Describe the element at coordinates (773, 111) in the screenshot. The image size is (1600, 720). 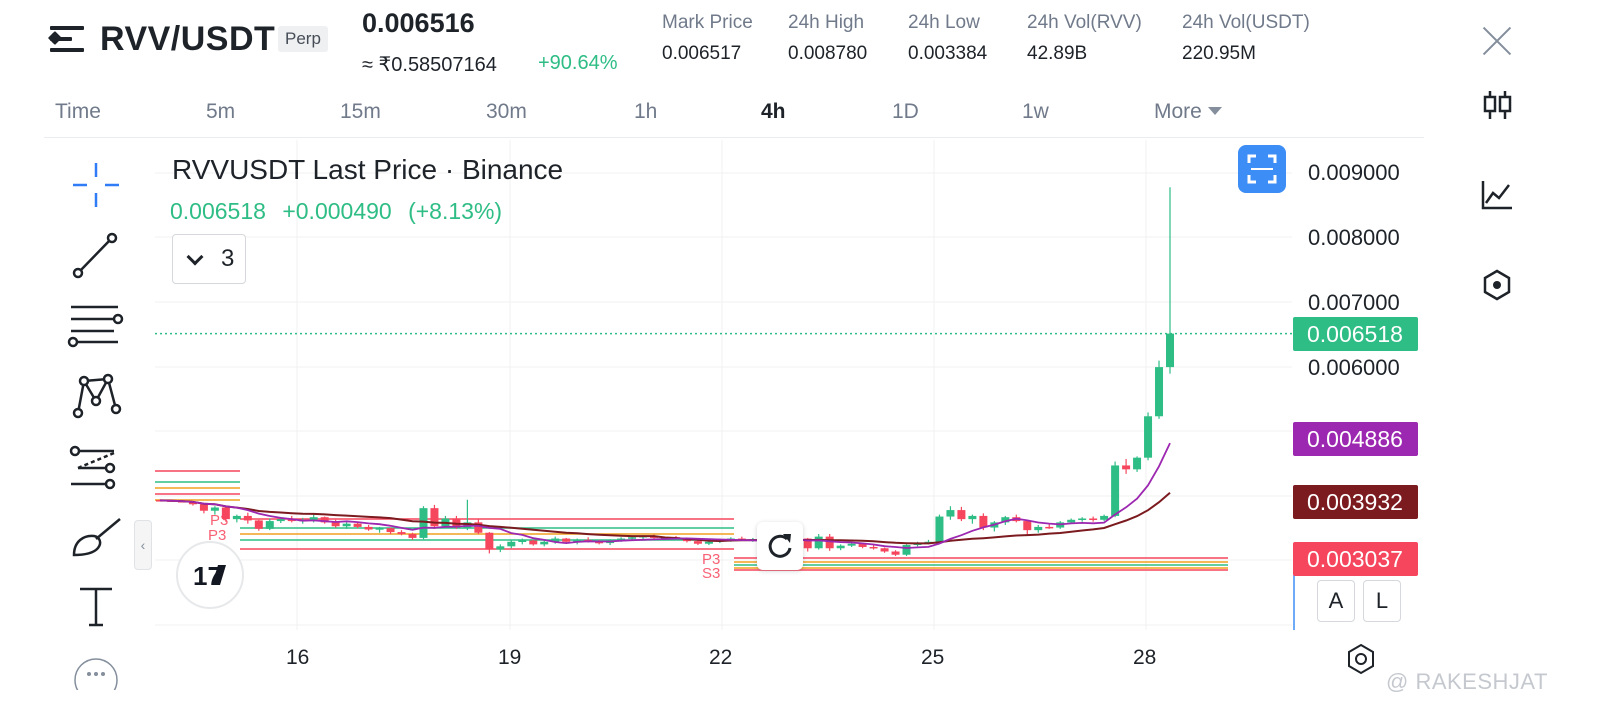
I see `timeframe-4h: 4h` at that location.